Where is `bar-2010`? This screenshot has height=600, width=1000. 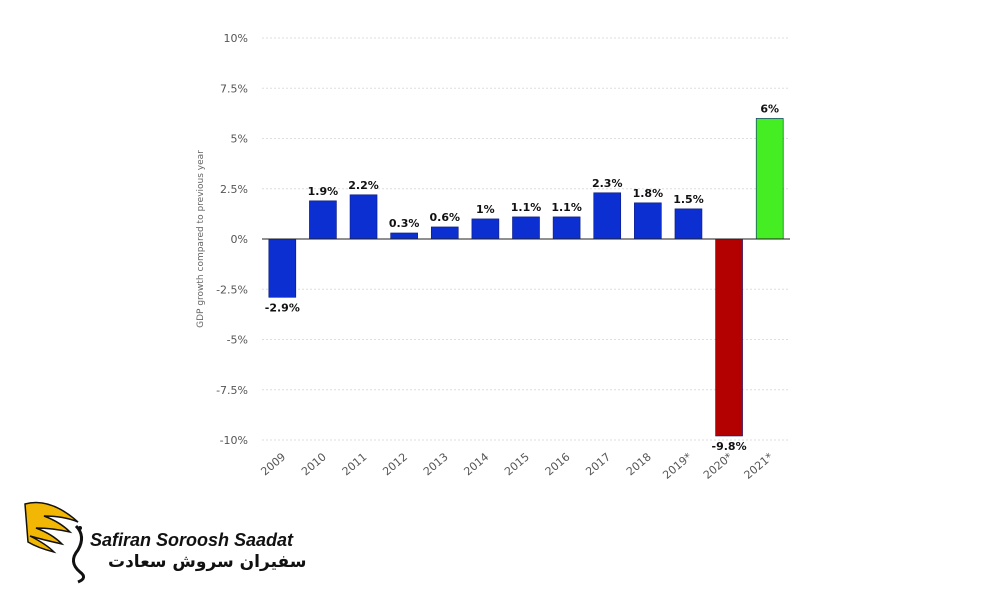 bar-2010 is located at coordinates (323, 220).